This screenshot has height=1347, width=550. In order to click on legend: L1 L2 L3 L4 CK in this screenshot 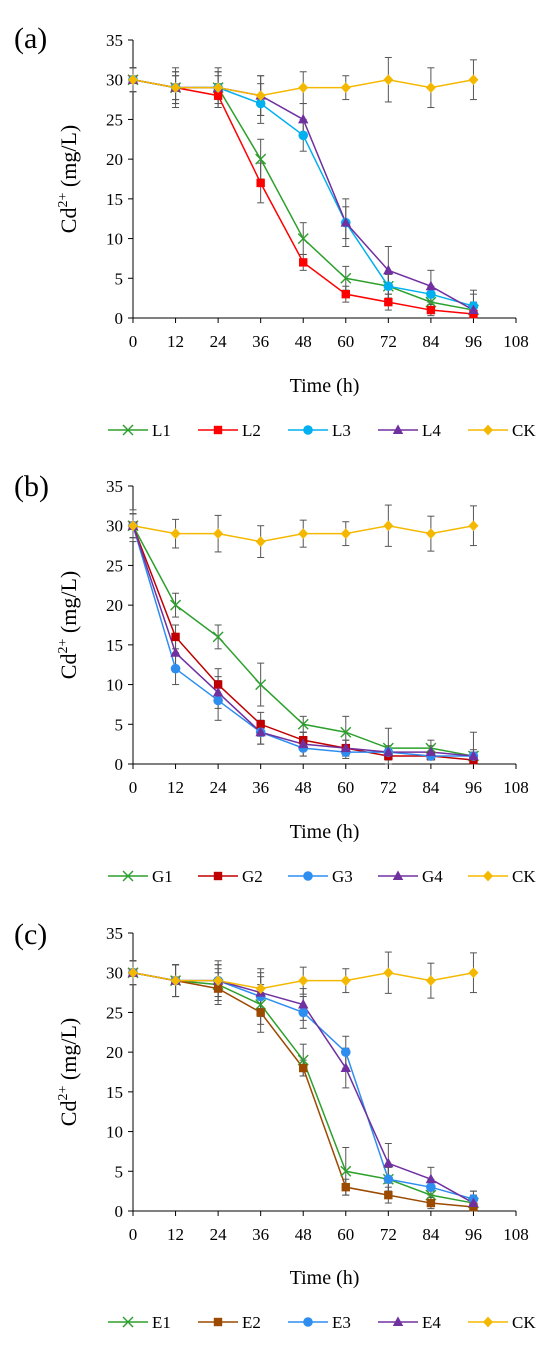, I will do `click(322, 430)`.